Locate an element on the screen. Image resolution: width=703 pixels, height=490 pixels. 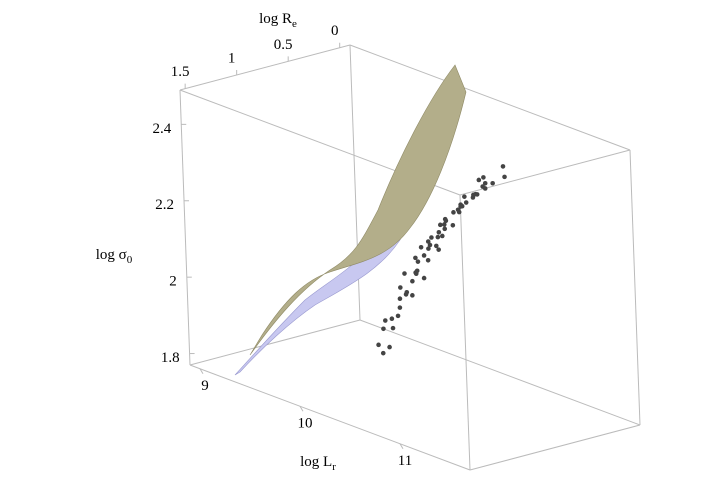
x-tick-label: 10 is located at coordinates (305, 424).